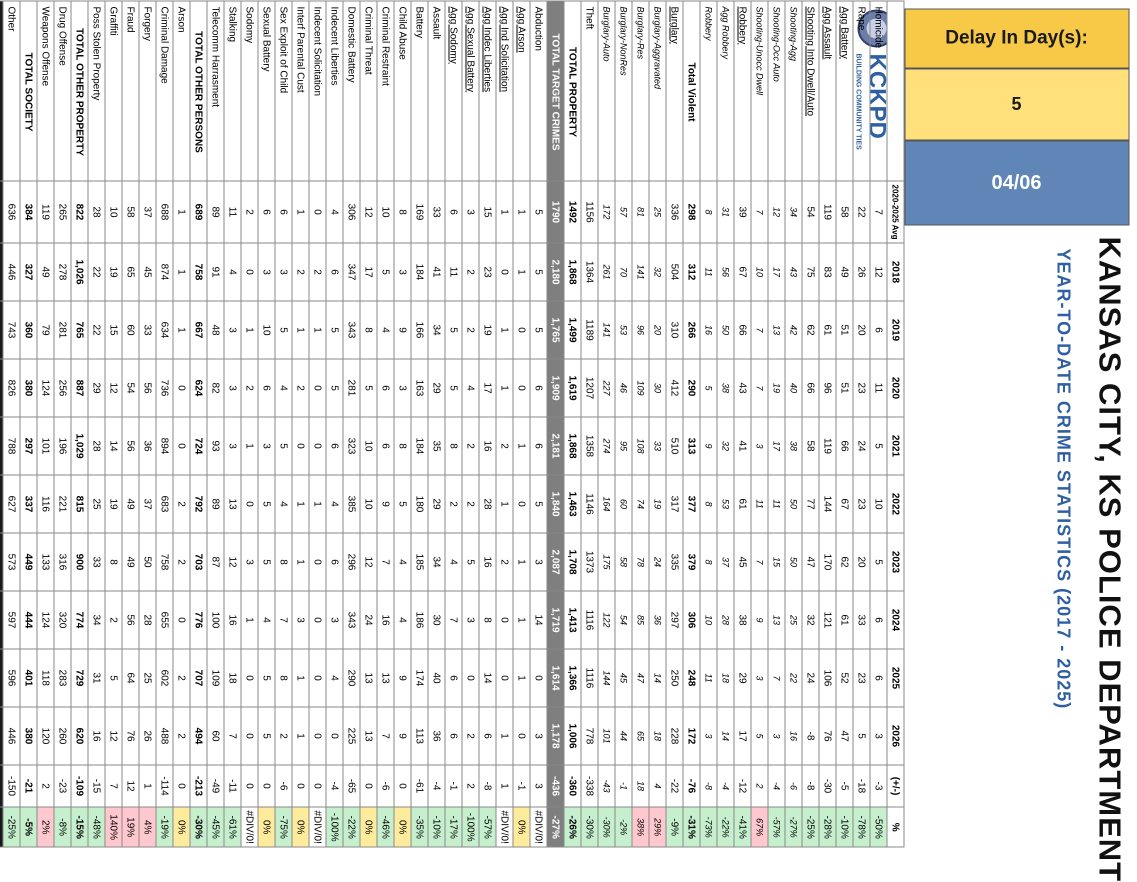 The image size is (1137, 882). Describe the element at coordinates (198, 329) in the screenshot. I see `value-cell: 667` at that location.